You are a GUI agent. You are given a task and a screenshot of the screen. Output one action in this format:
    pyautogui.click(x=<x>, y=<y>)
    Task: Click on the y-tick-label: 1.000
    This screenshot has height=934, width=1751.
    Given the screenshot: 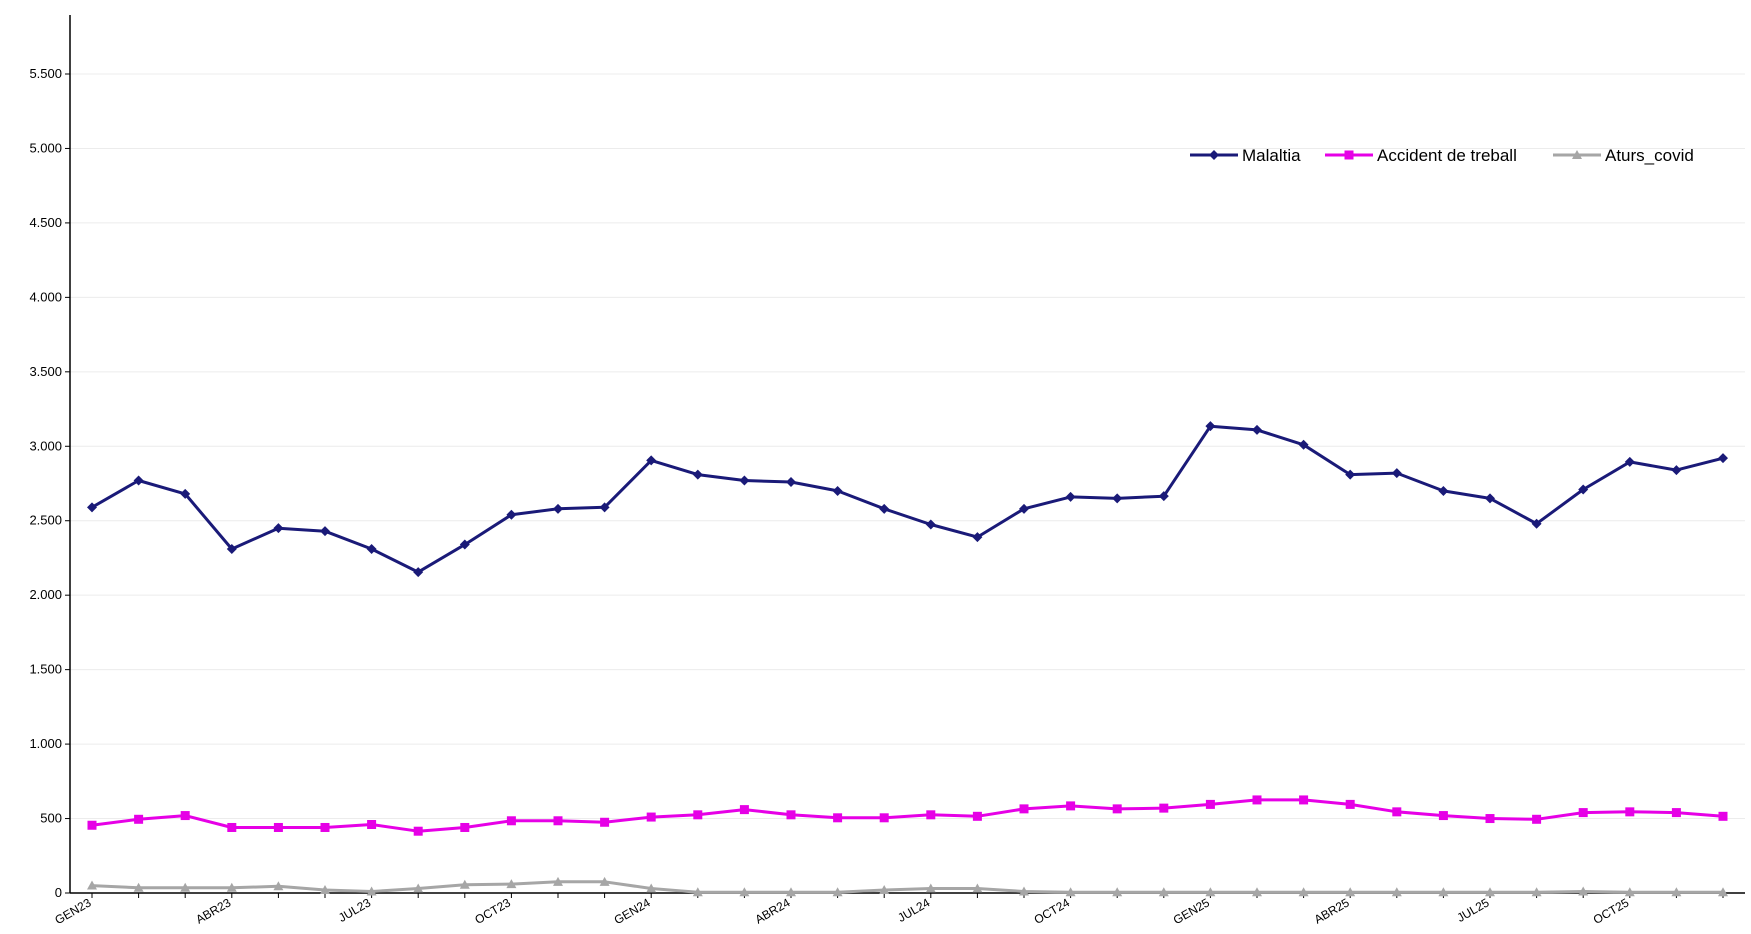 What is the action you would take?
    pyautogui.click(x=45, y=743)
    